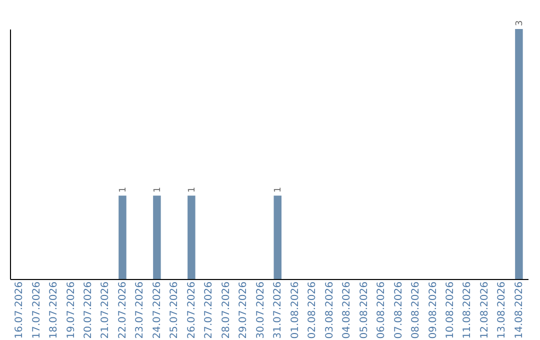 The height and width of the screenshot is (340, 540). I want to click on x-tick-label: 11.08.2026, so click(468, 310).